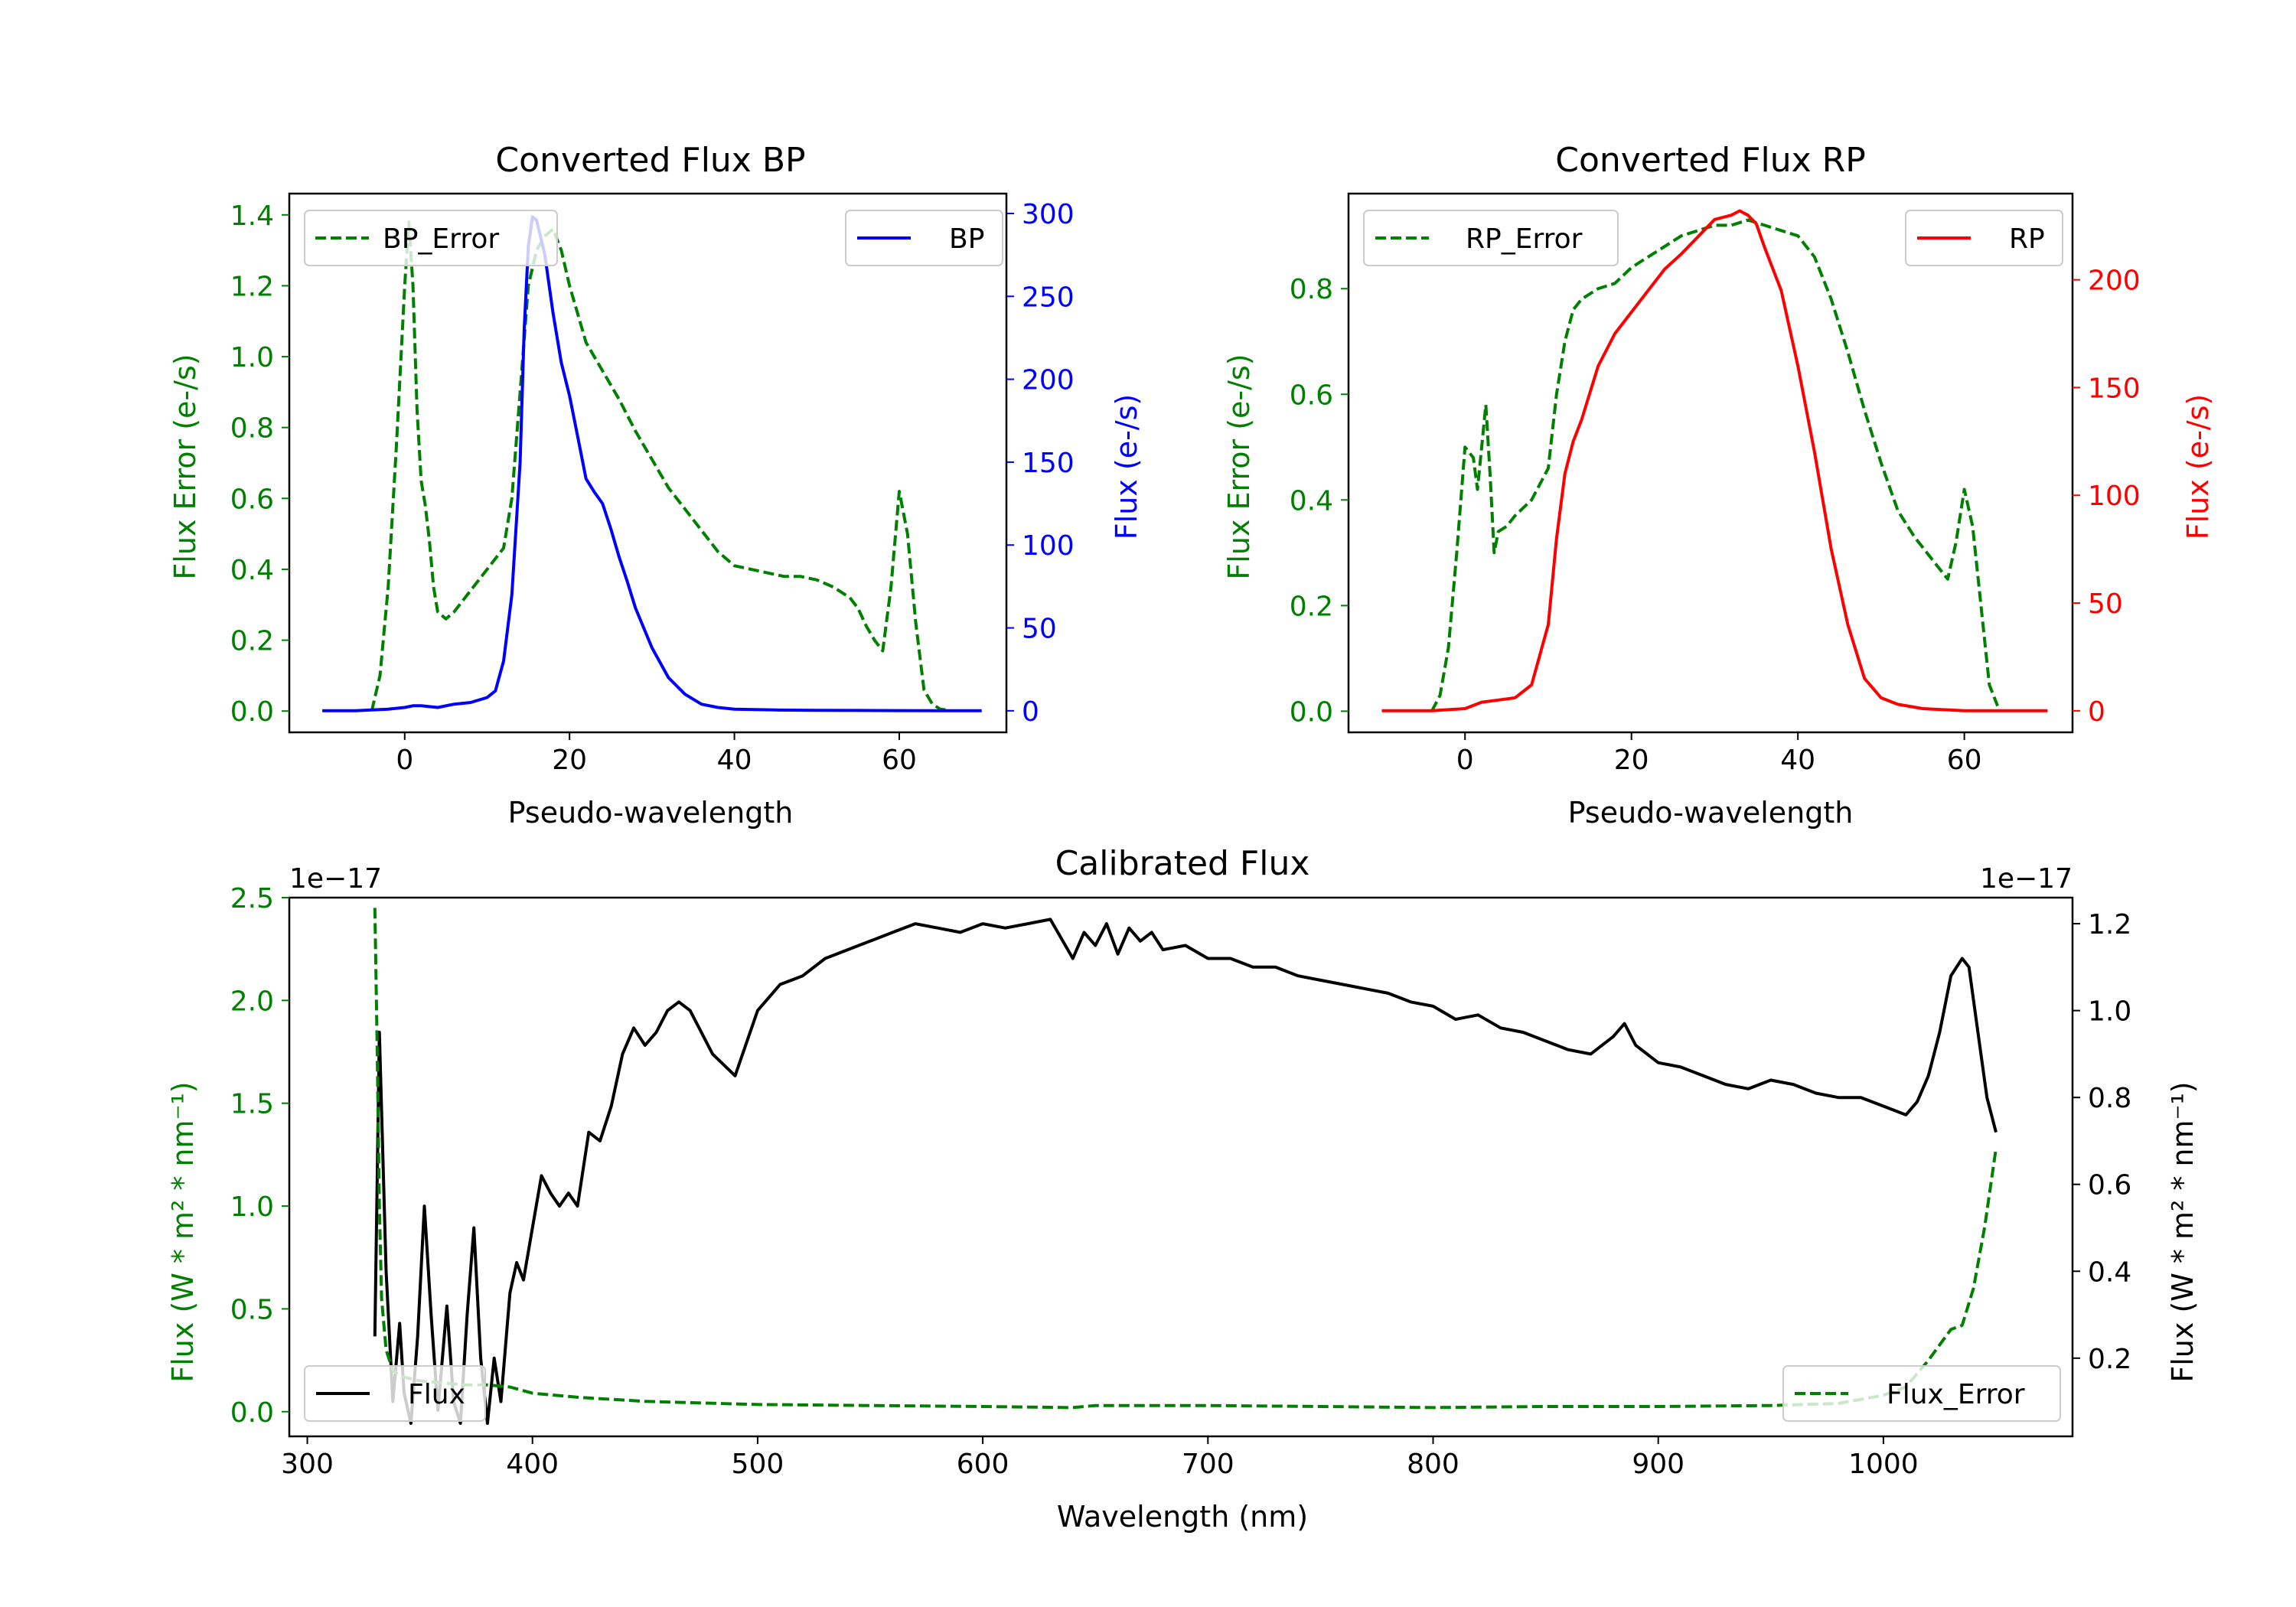 The image size is (2296, 1607). I want to click on y-axis-label-left: Flux (W * m² * nm⁻¹), so click(183, 1231).